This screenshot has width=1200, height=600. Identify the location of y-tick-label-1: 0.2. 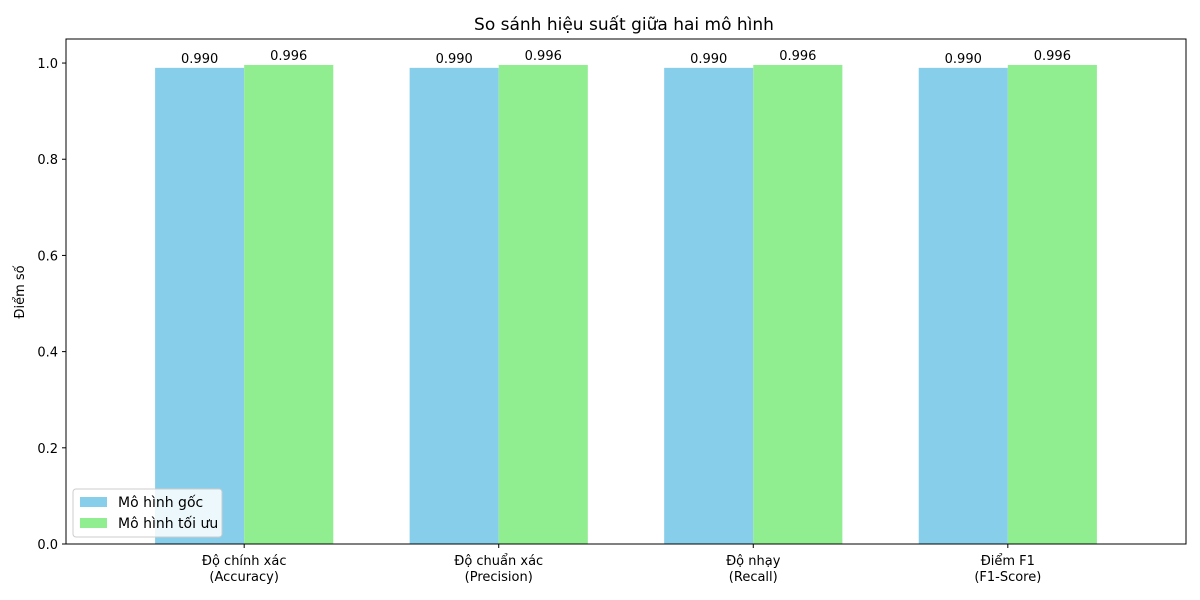
(47, 449).